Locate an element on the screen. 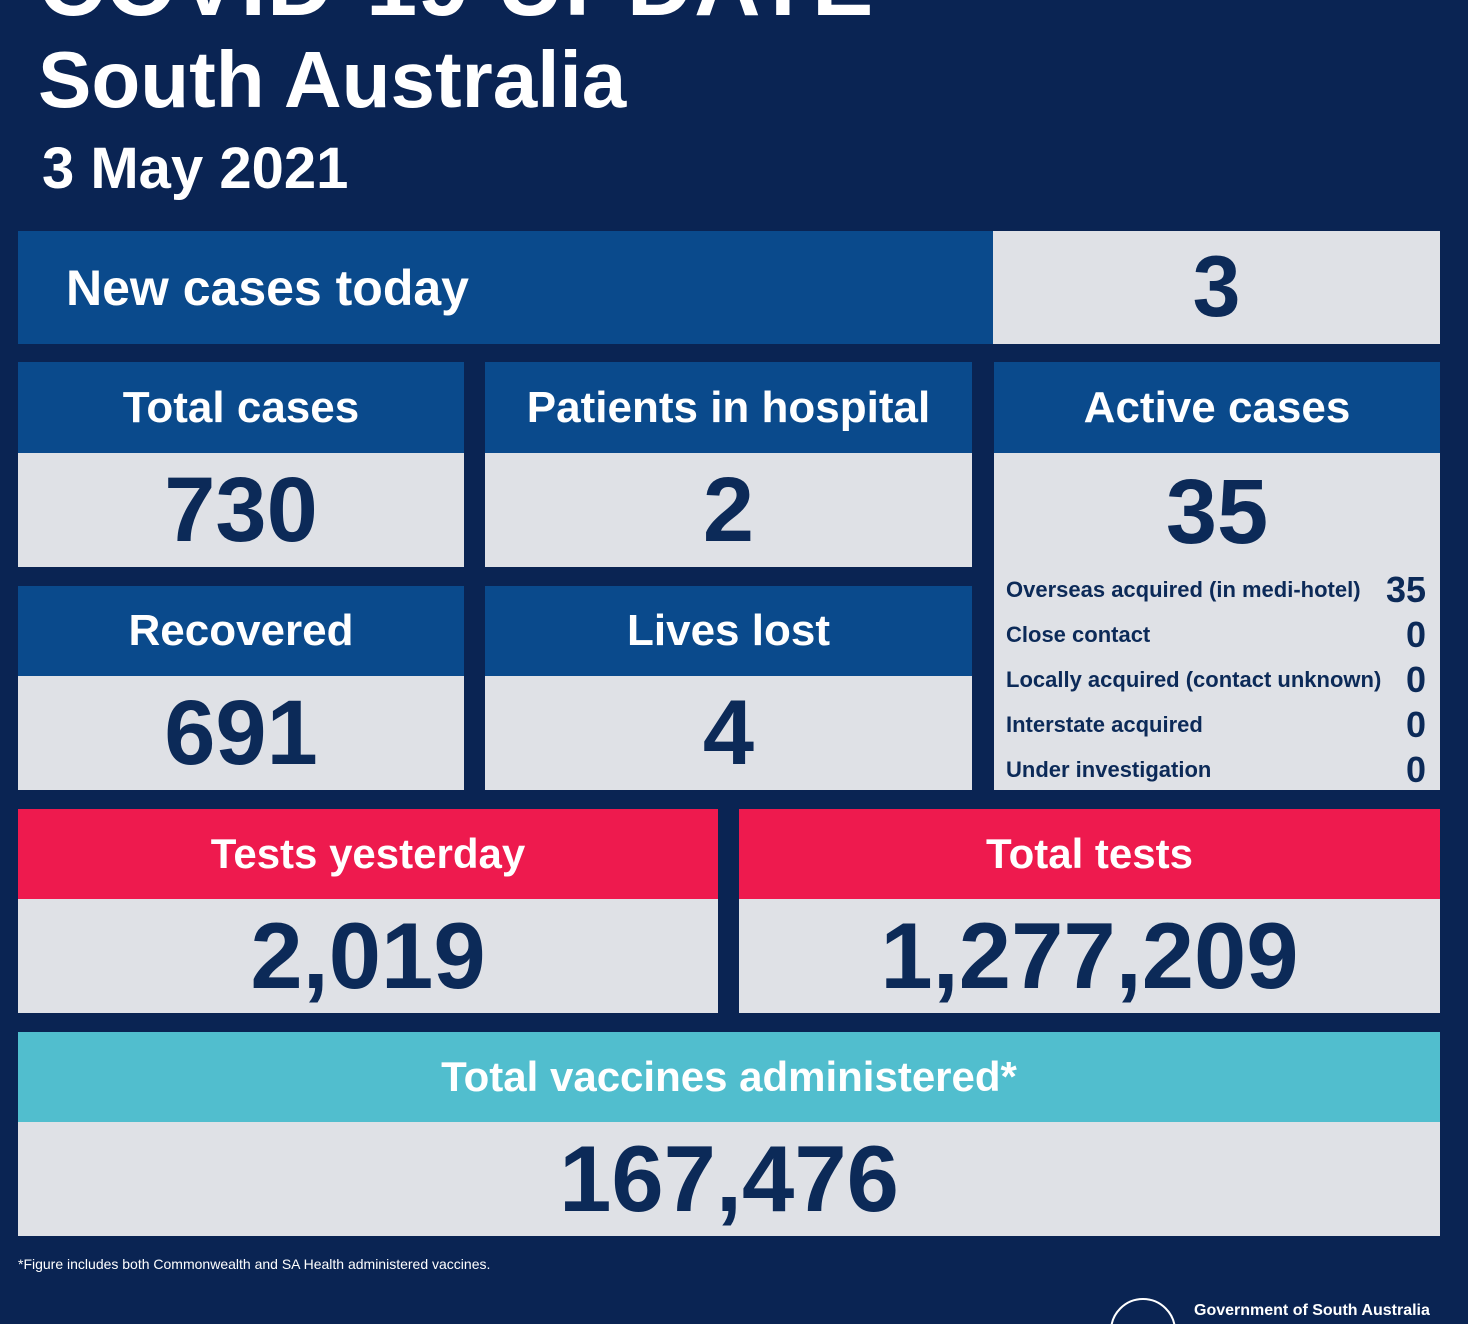 This screenshot has height=1324, width=1468. hospital-value: 2 is located at coordinates (728, 509).